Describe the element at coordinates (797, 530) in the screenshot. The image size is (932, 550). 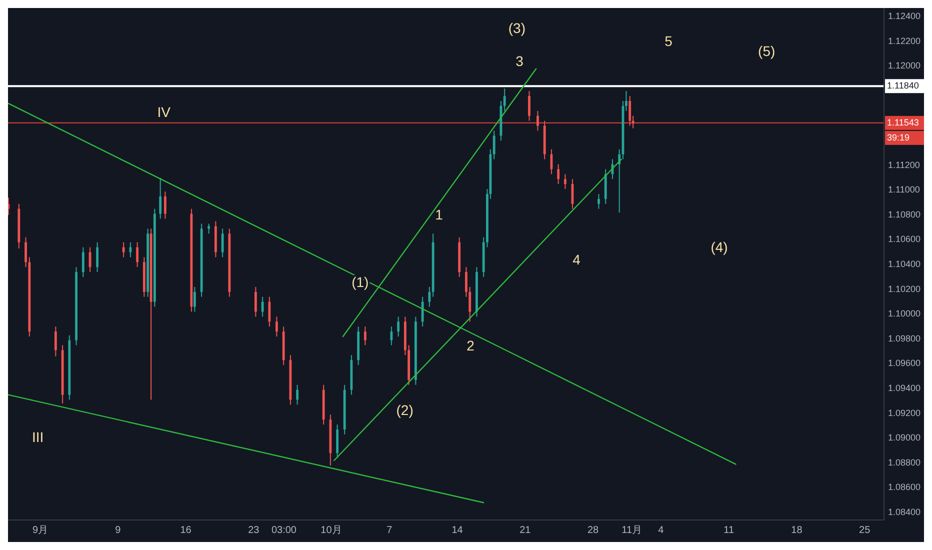
I see `x-tick-label: 18` at that location.